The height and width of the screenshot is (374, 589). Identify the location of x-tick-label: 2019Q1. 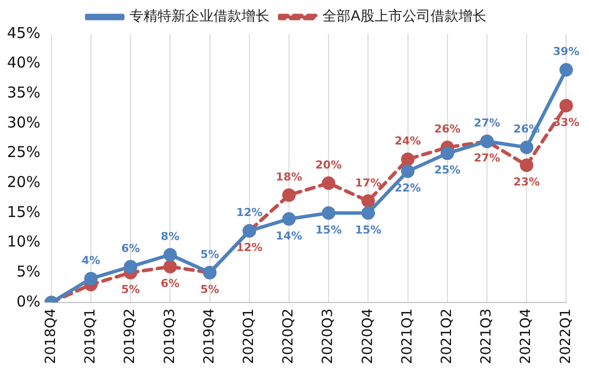
(90, 336).